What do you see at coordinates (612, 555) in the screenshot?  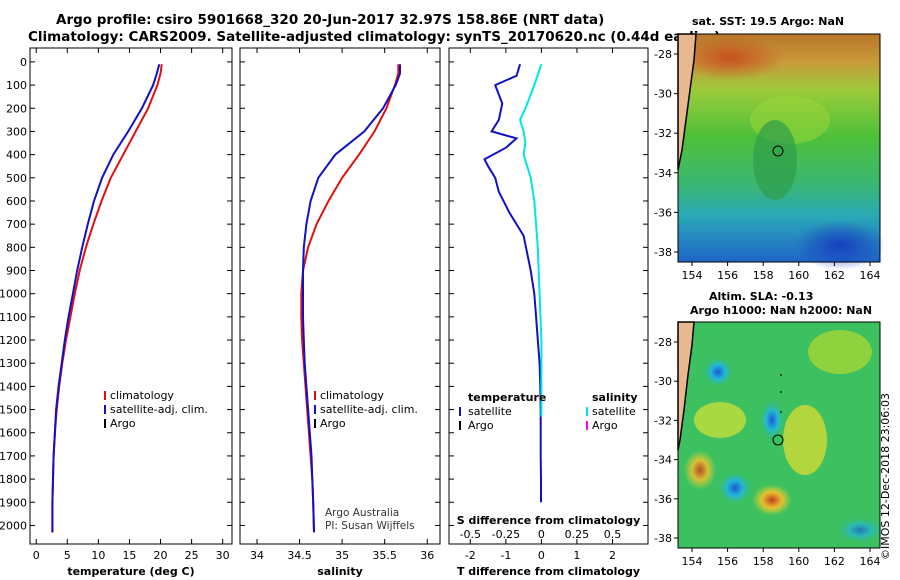 I see `x-tick-label: 2` at bounding box center [612, 555].